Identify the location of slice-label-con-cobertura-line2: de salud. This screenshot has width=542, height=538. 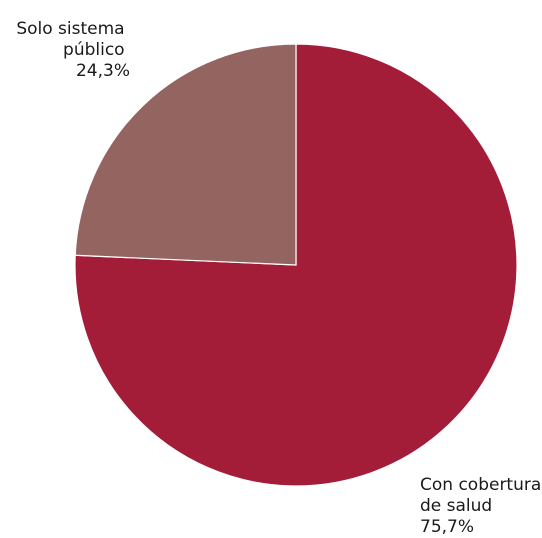
(456, 506).